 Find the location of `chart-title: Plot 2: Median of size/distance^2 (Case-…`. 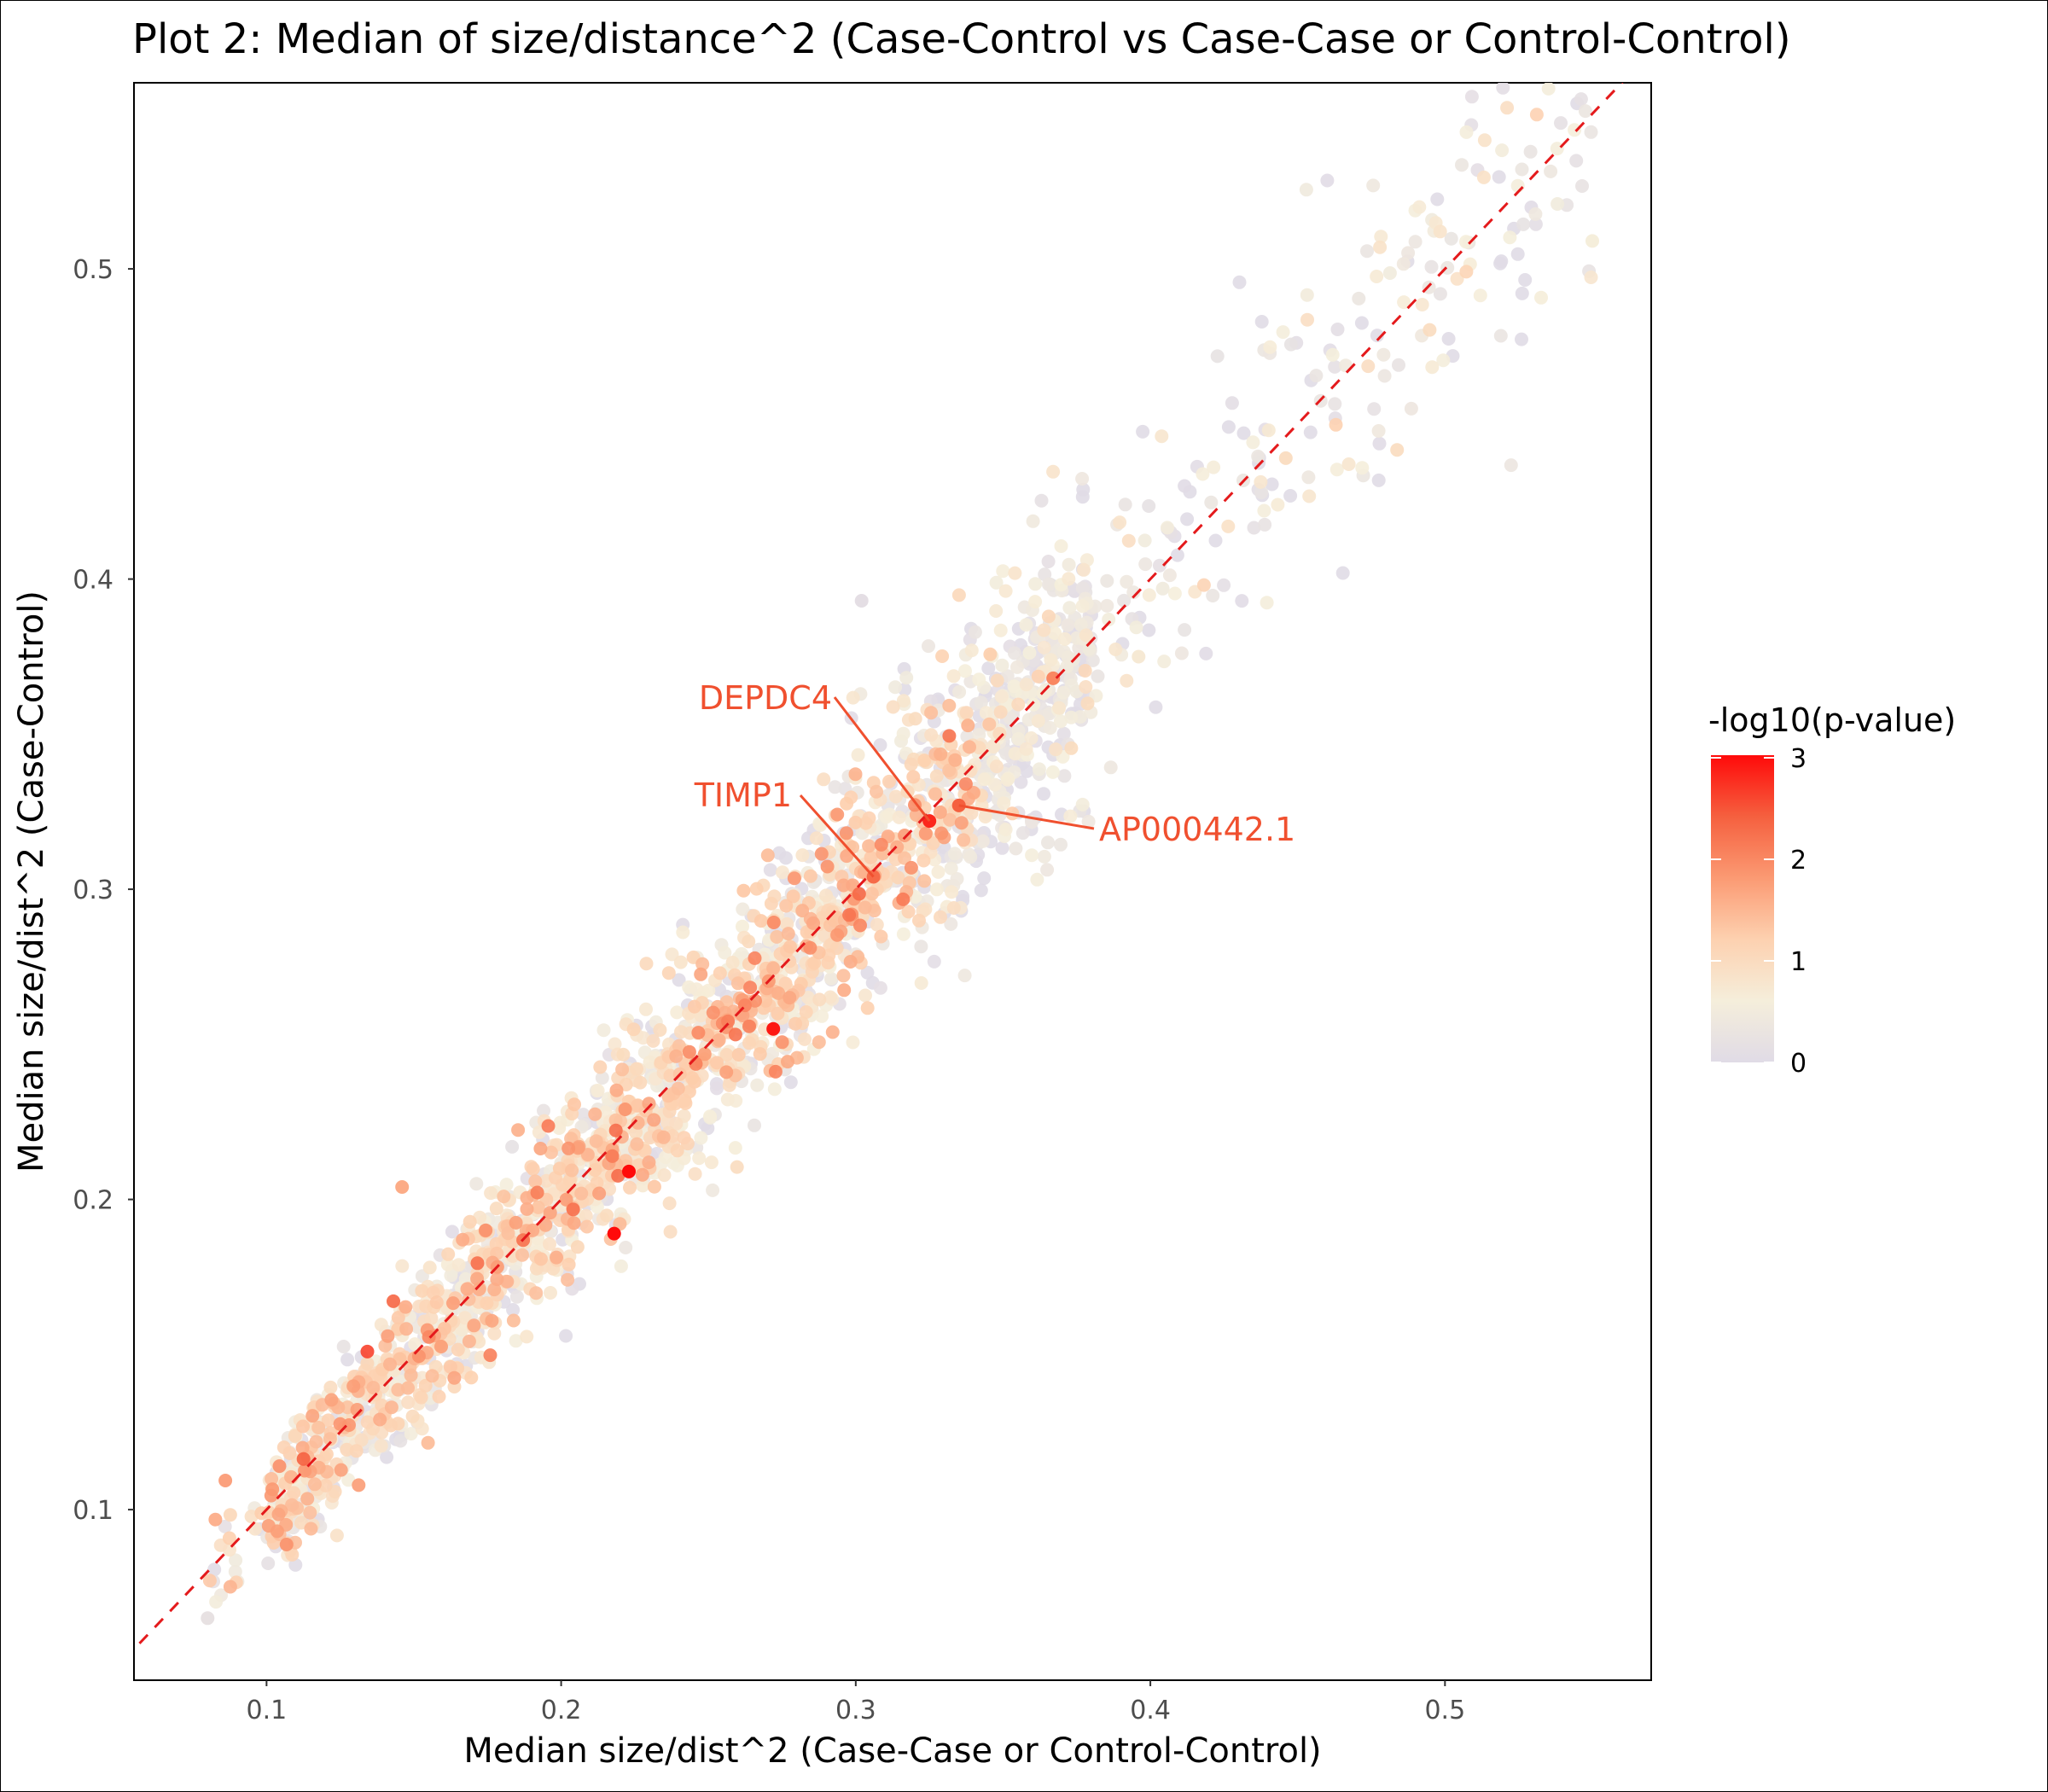

chart-title: Plot 2: Median of size/distance^2 (Case-… is located at coordinates (962, 39).